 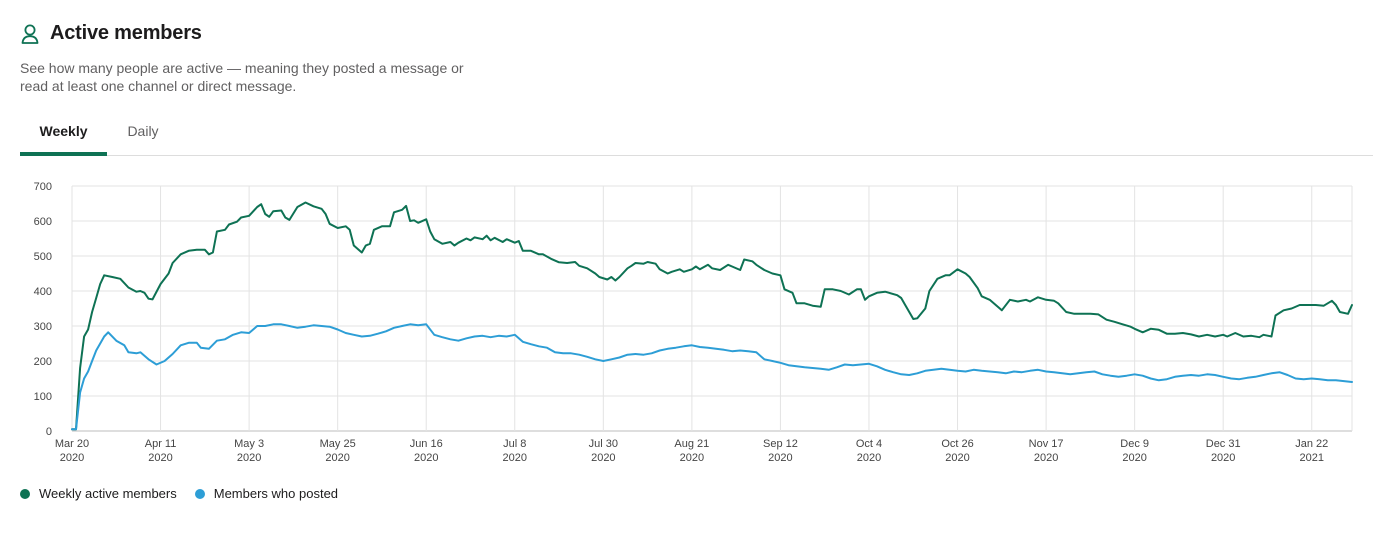 I want to click on x-tick-label: Nov 17, so click(x=1046, y=444).